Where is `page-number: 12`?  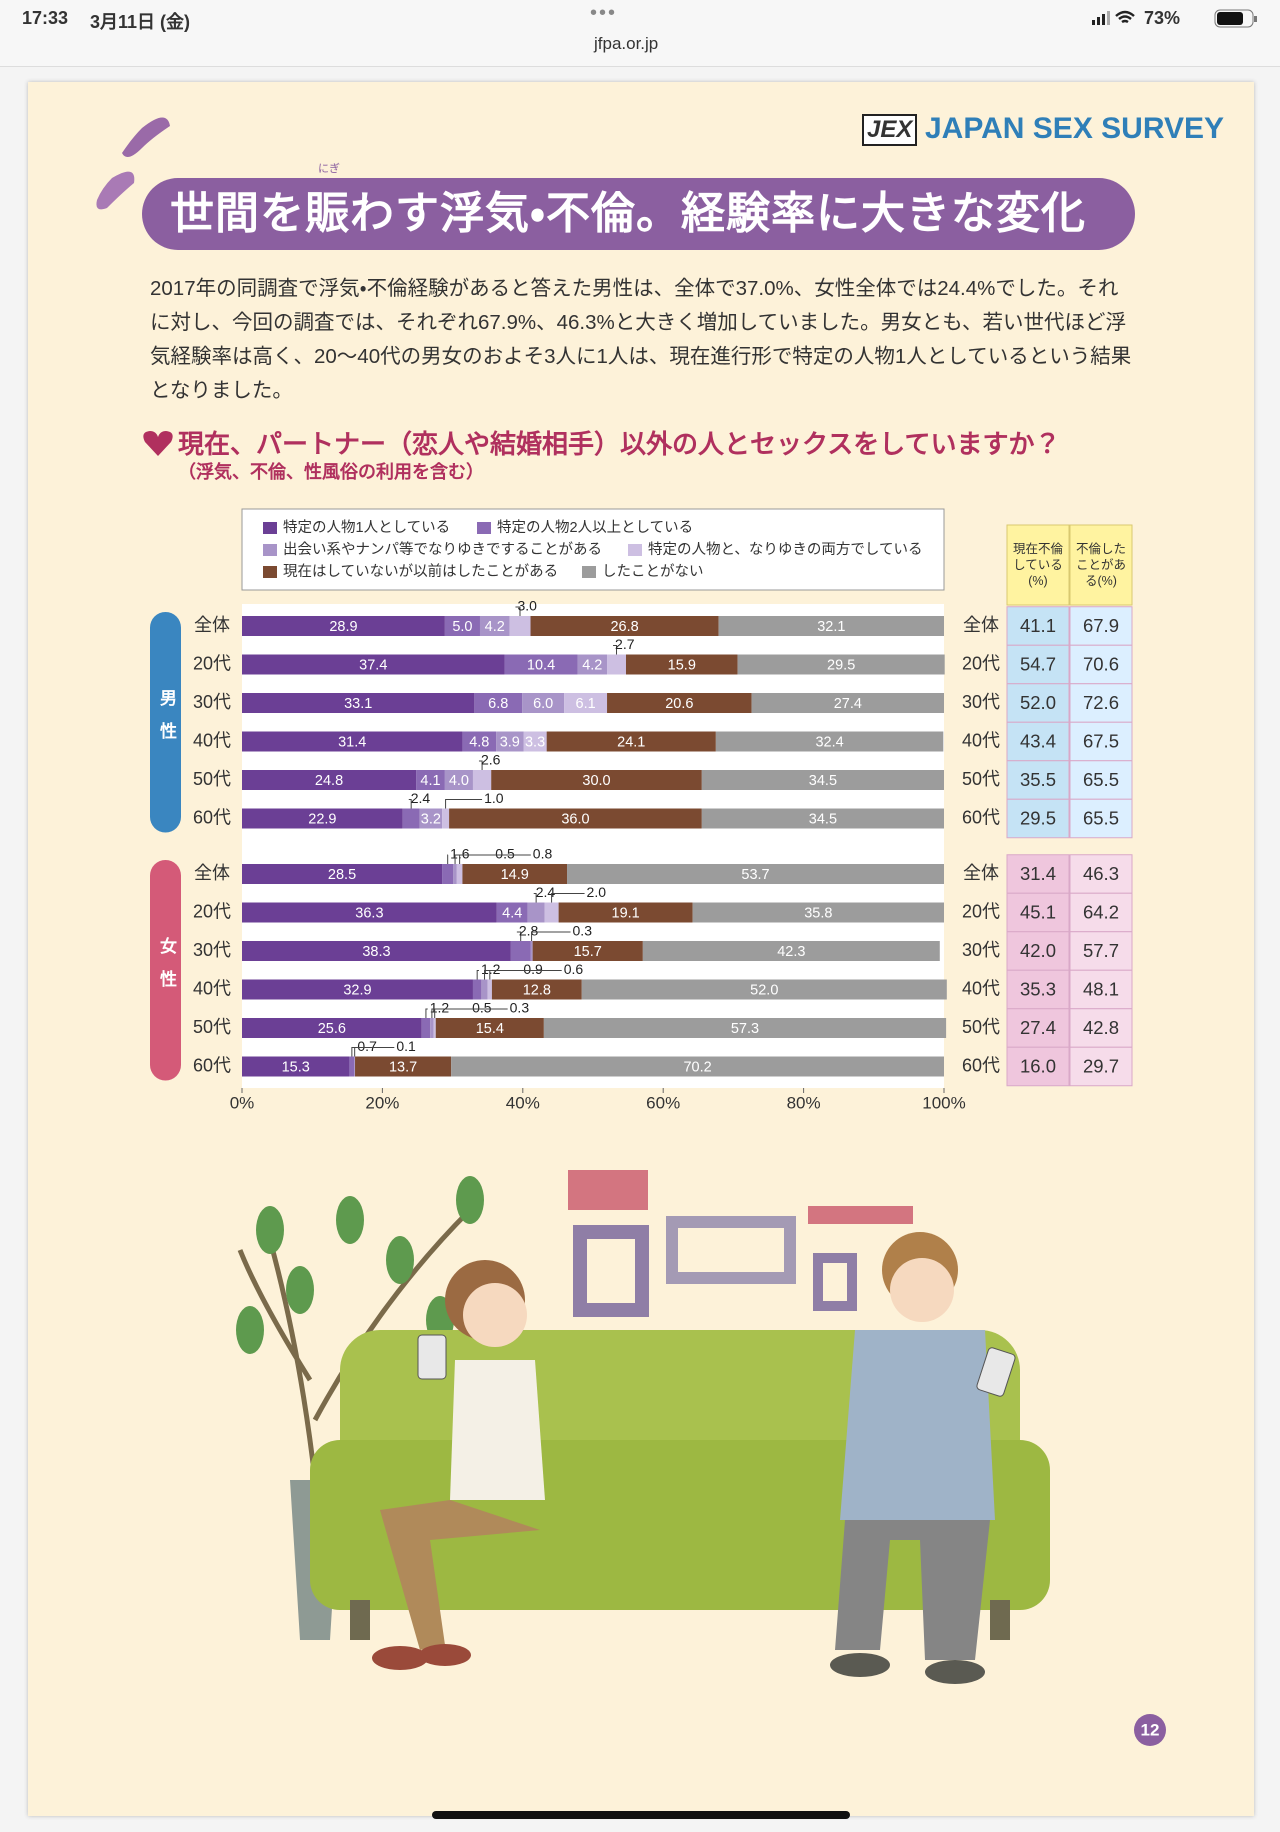
page-number: 12 is located at coordinates (1150, 1729).